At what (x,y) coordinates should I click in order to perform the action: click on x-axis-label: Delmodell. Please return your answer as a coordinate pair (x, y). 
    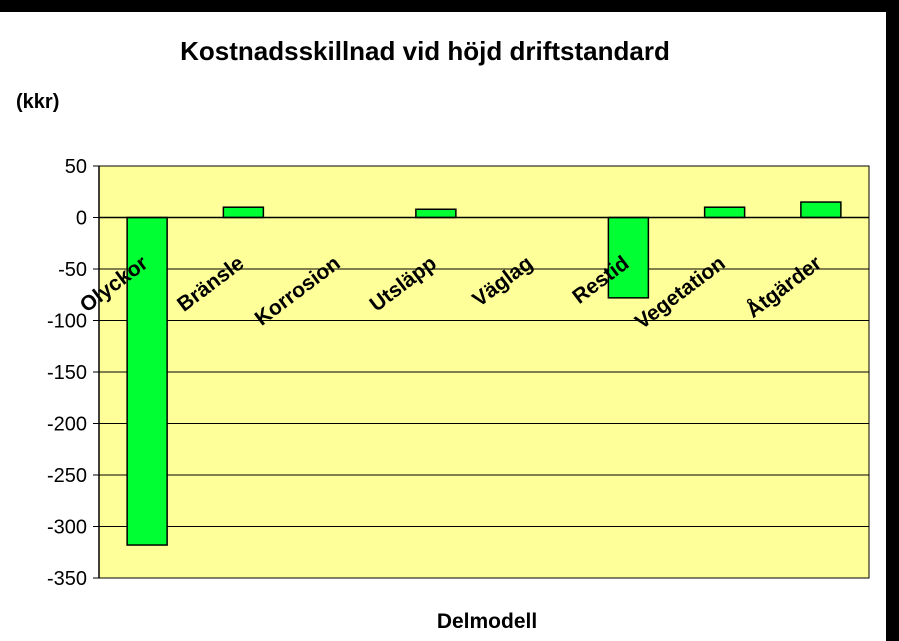
    Looking at the image, I should click on (487, 621).